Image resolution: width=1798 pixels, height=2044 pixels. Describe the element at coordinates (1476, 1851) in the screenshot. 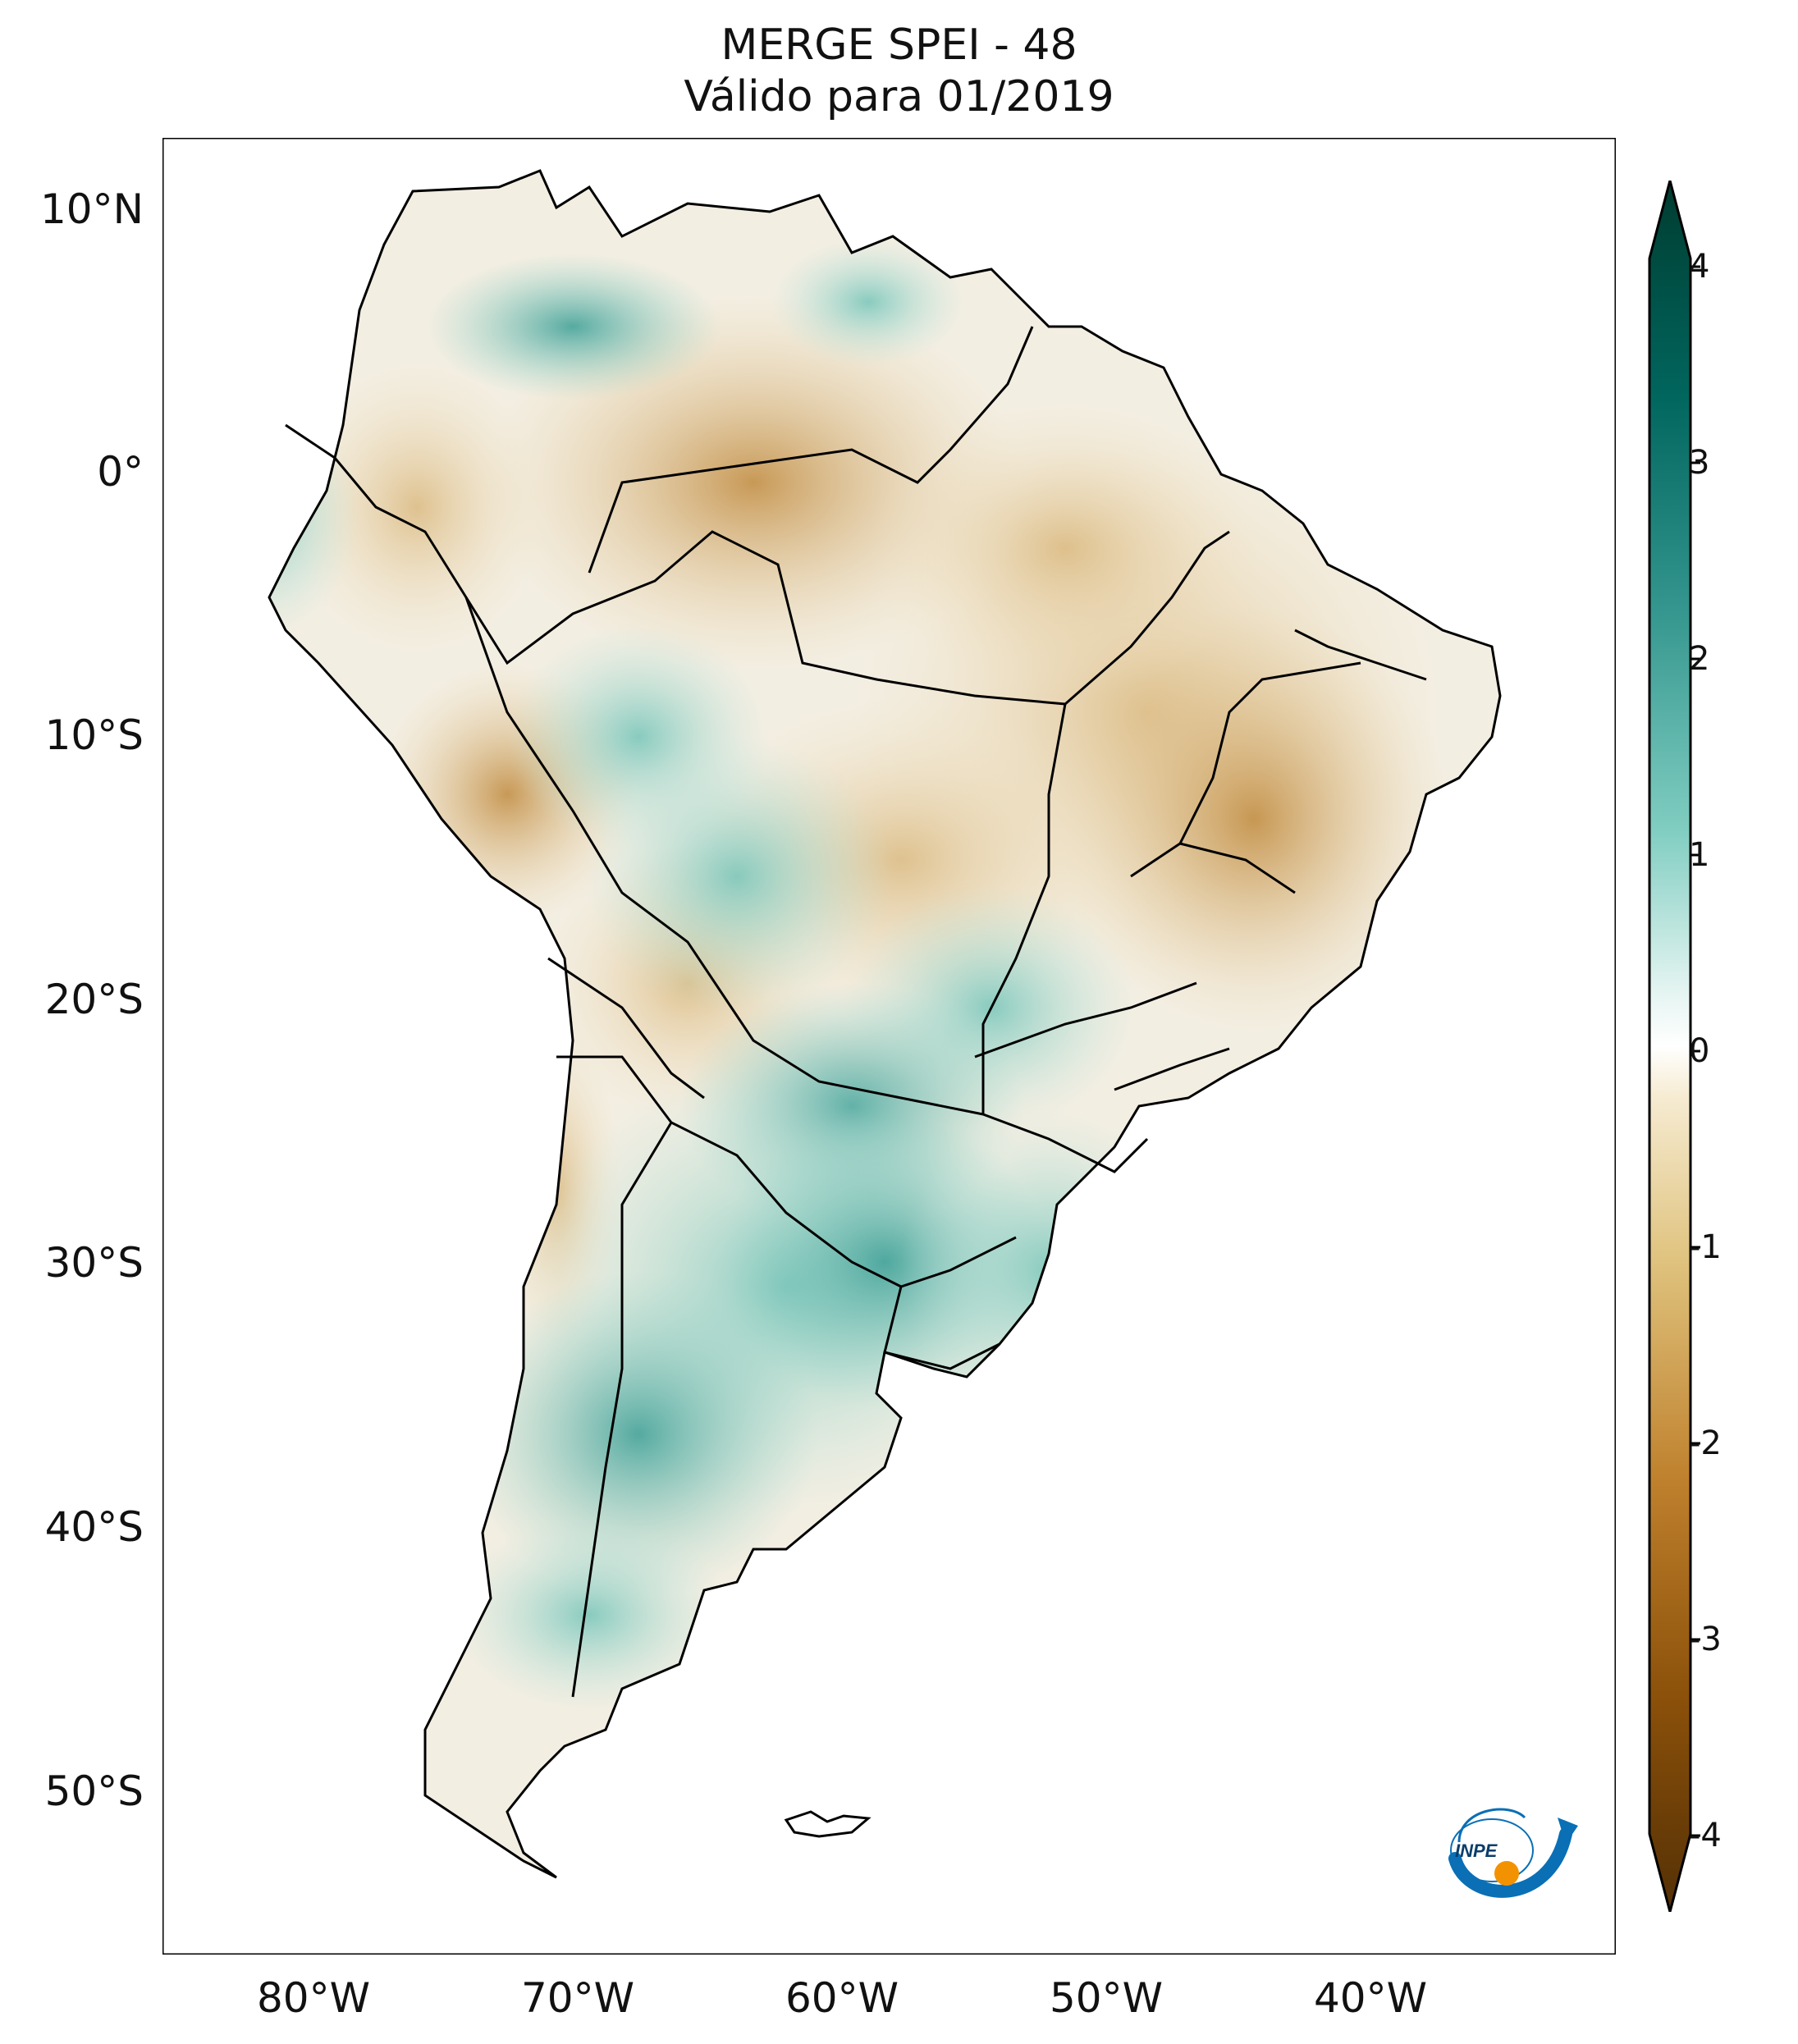

I see `logo-text: INPE` at that location.